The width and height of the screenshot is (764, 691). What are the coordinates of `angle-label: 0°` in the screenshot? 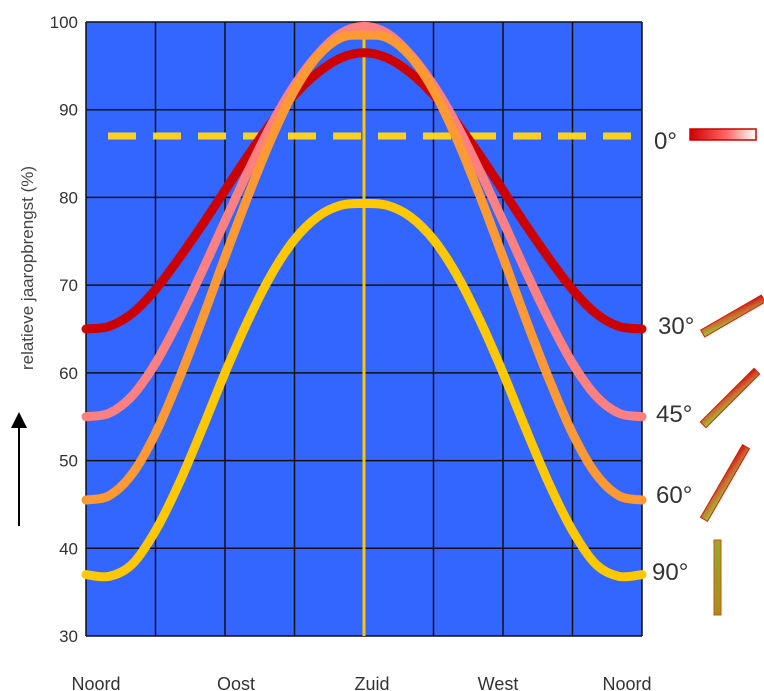 It's located at (665, 141).